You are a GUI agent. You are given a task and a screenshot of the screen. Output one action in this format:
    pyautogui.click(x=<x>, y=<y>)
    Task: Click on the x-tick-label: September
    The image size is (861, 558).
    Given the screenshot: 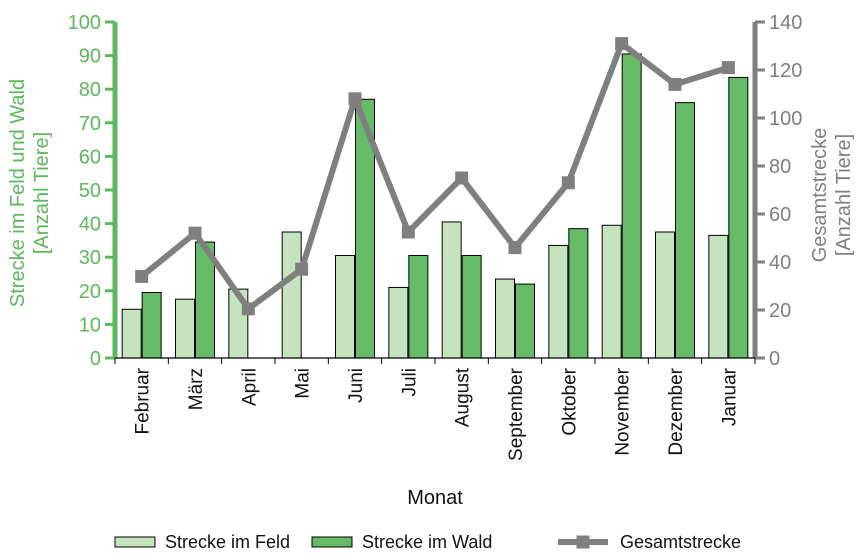 What is the action you would take?
    pyautogui.click(x=516, y=414)
    